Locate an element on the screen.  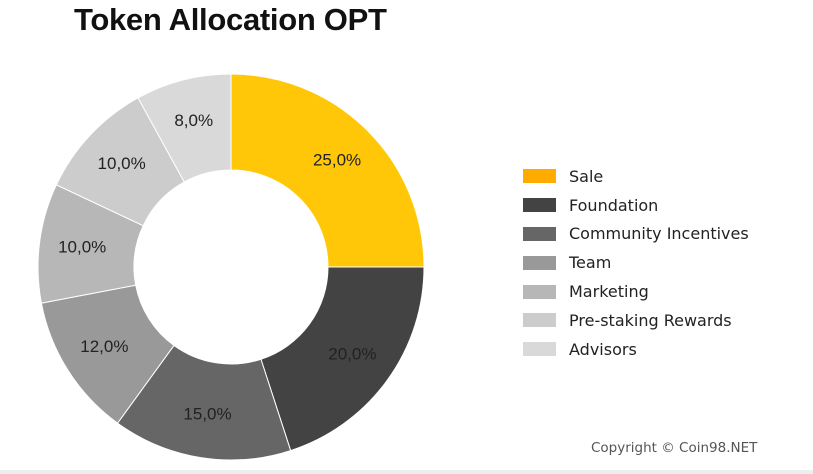
legend-label: Advisors is located at coordinates (603, 349).